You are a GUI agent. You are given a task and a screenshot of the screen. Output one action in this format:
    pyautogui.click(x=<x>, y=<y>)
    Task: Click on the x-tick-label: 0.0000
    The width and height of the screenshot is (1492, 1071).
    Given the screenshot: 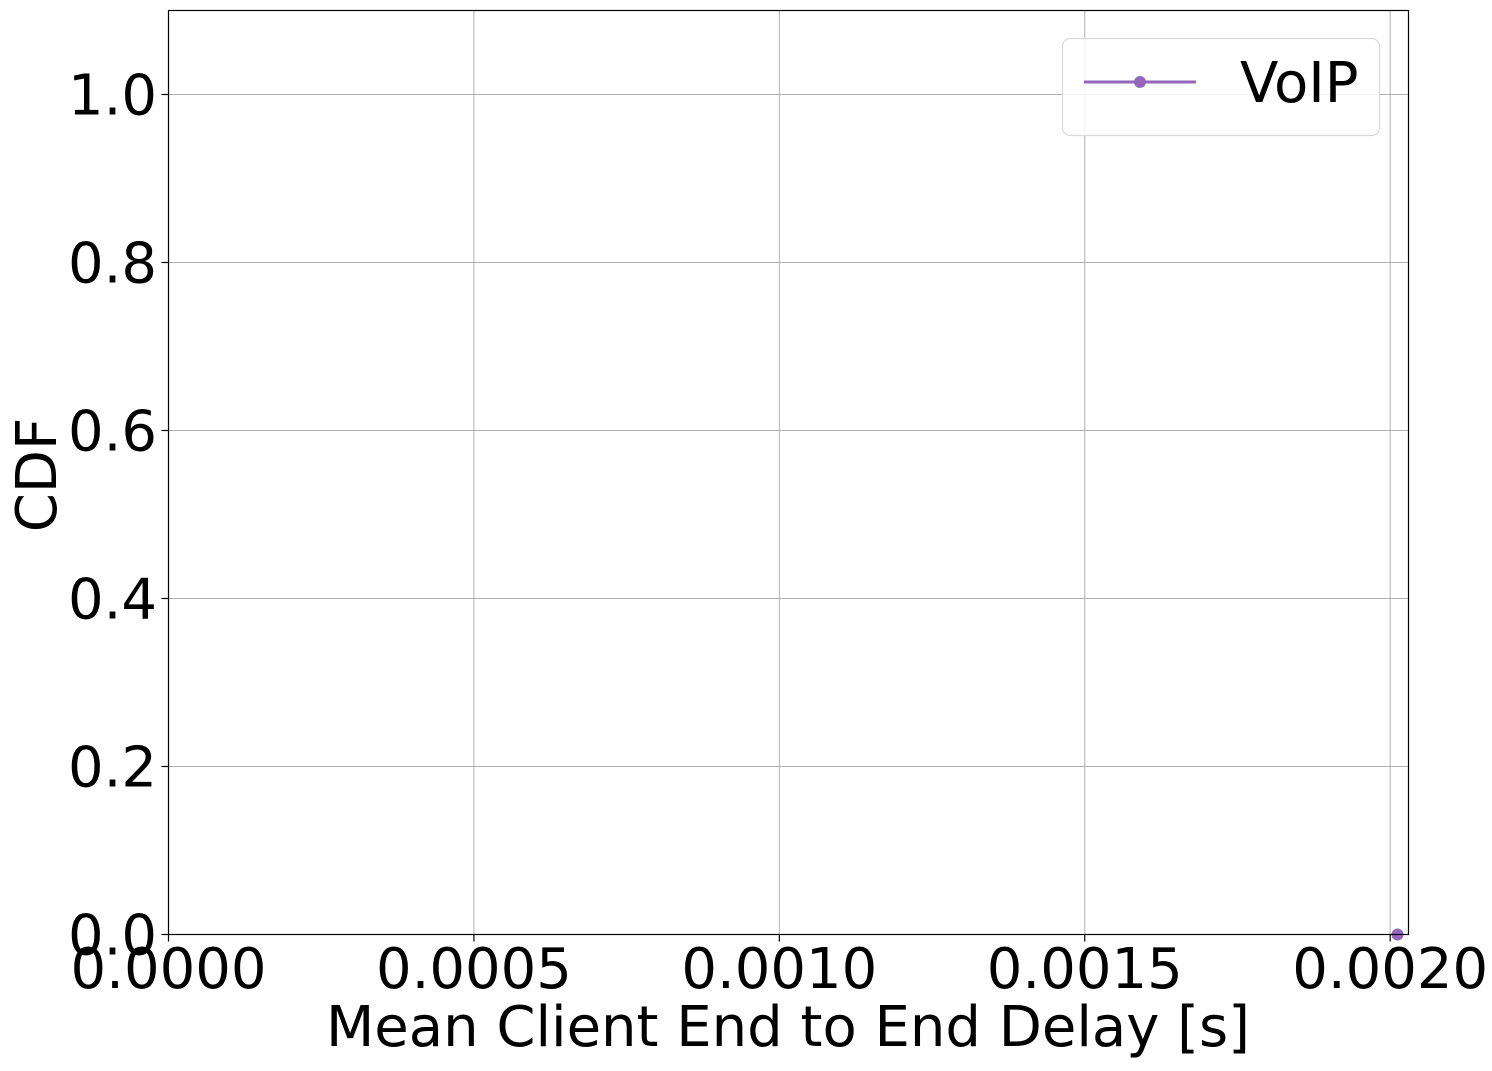 What is the action you would take?
    pyautogui.click(x=169, y=969)
    